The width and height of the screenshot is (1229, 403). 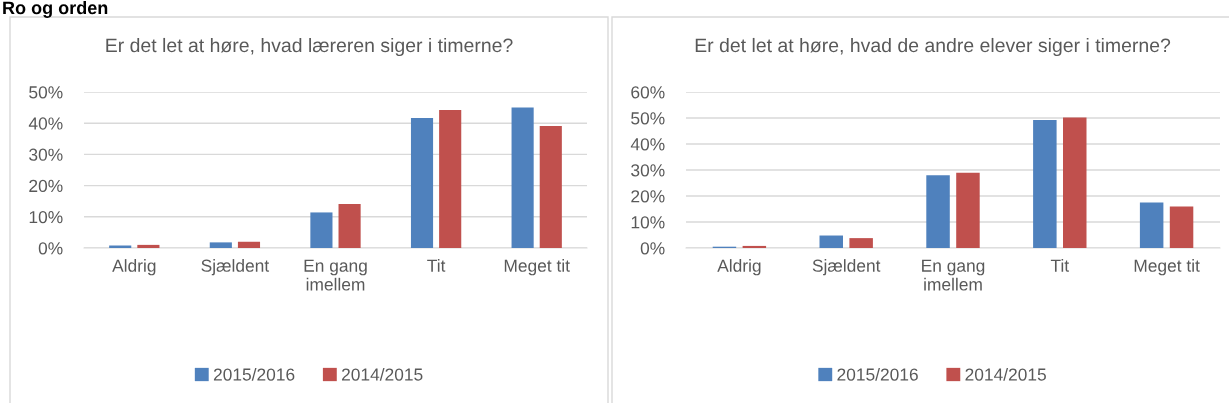 What do you see at coordinates (933, 47) in the screenshot?
I see `chart-title: Er det let at høre, hvad de andre elever siger i timerne?` at bounding box center [933, 47].